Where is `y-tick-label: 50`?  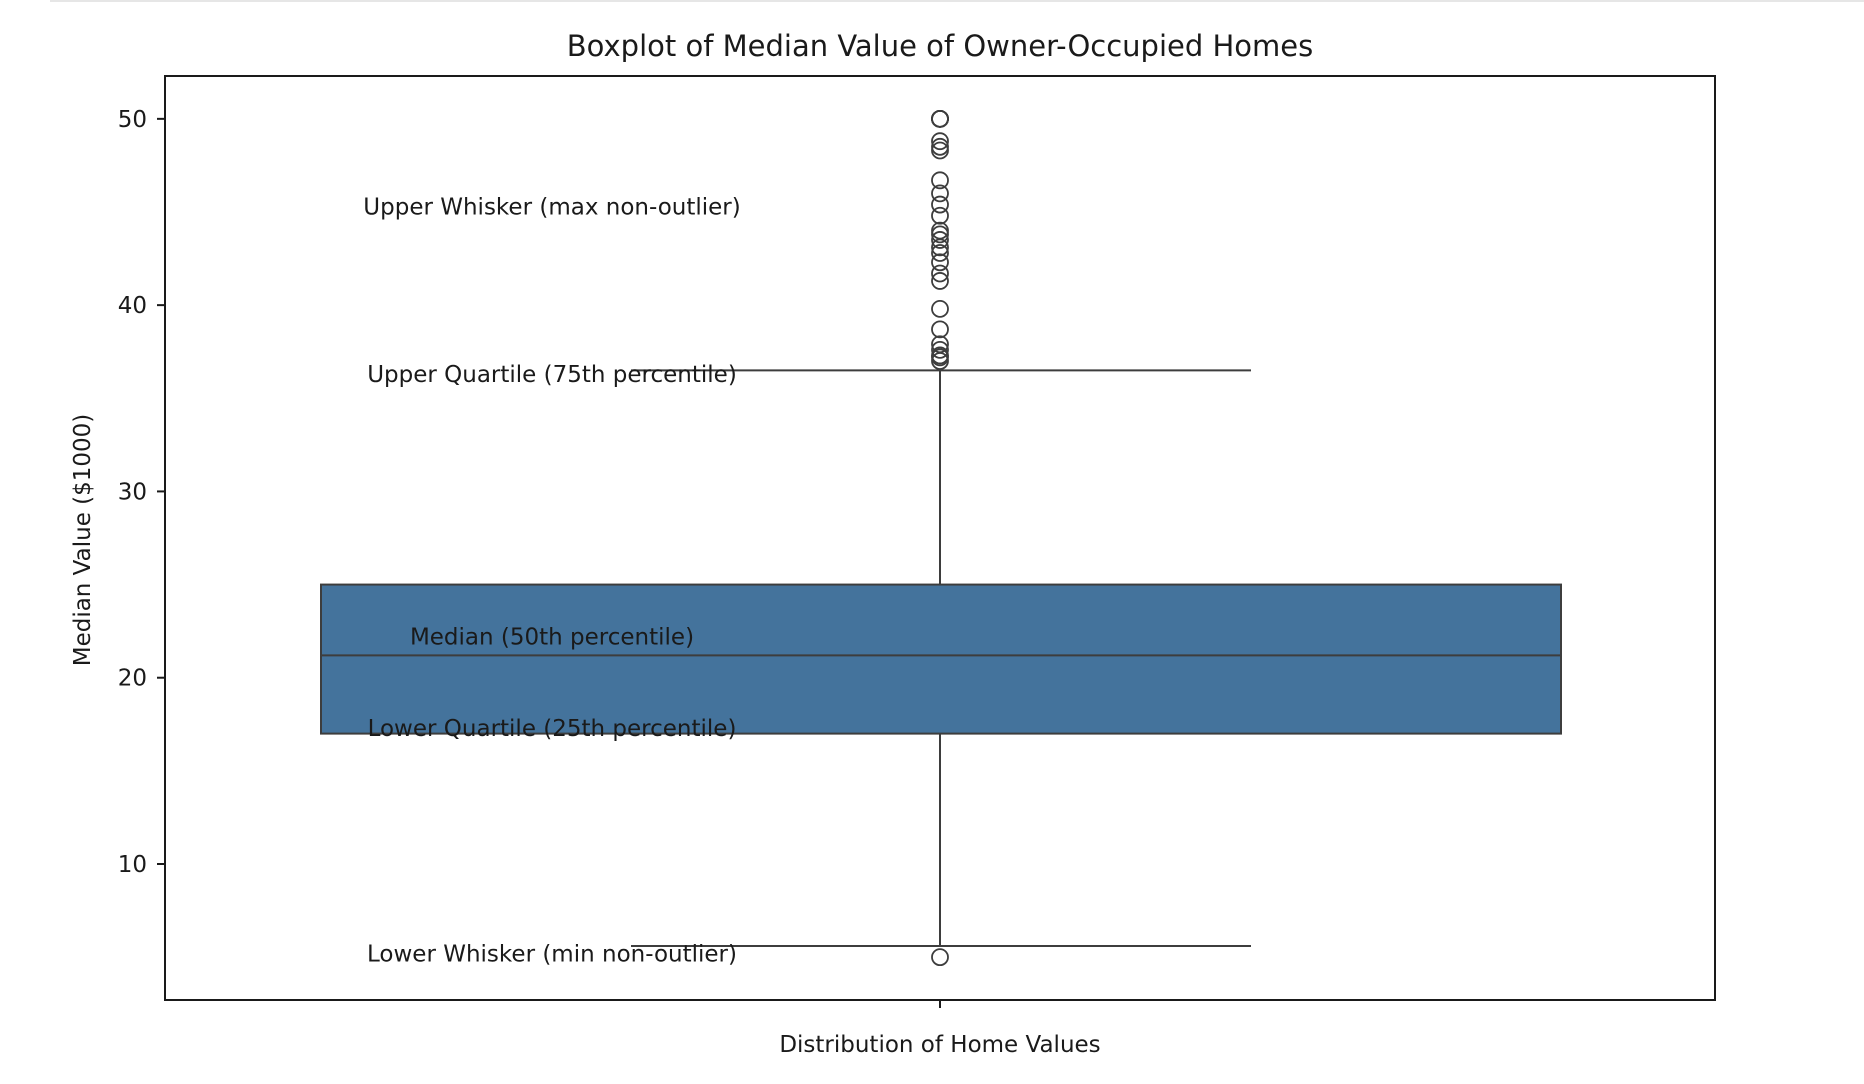 y-tick-label: 50 is located at coordinates (132, 120).